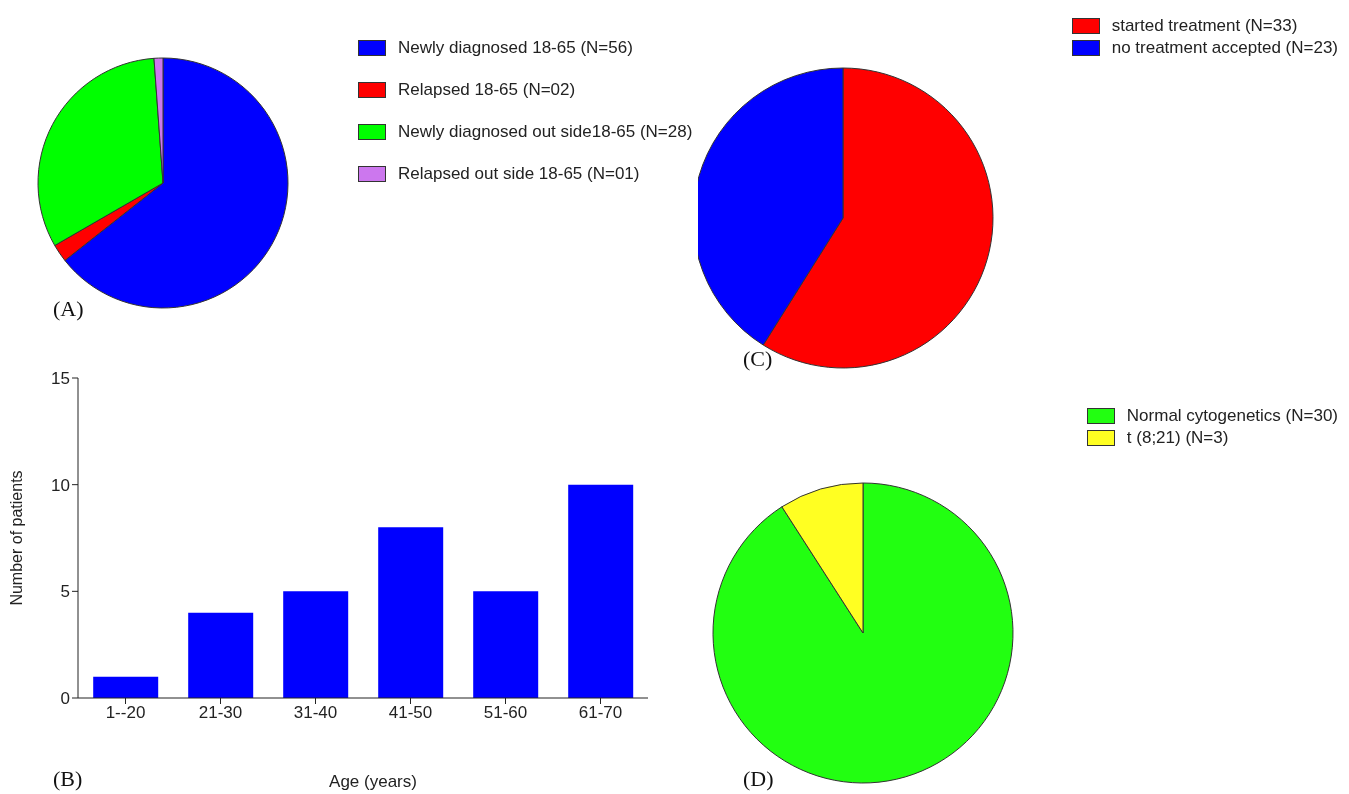  What do you see at coordinates (60, 485) in the screenshot?
I see `y-tick-label: 10` at bounding box center [60, 485].